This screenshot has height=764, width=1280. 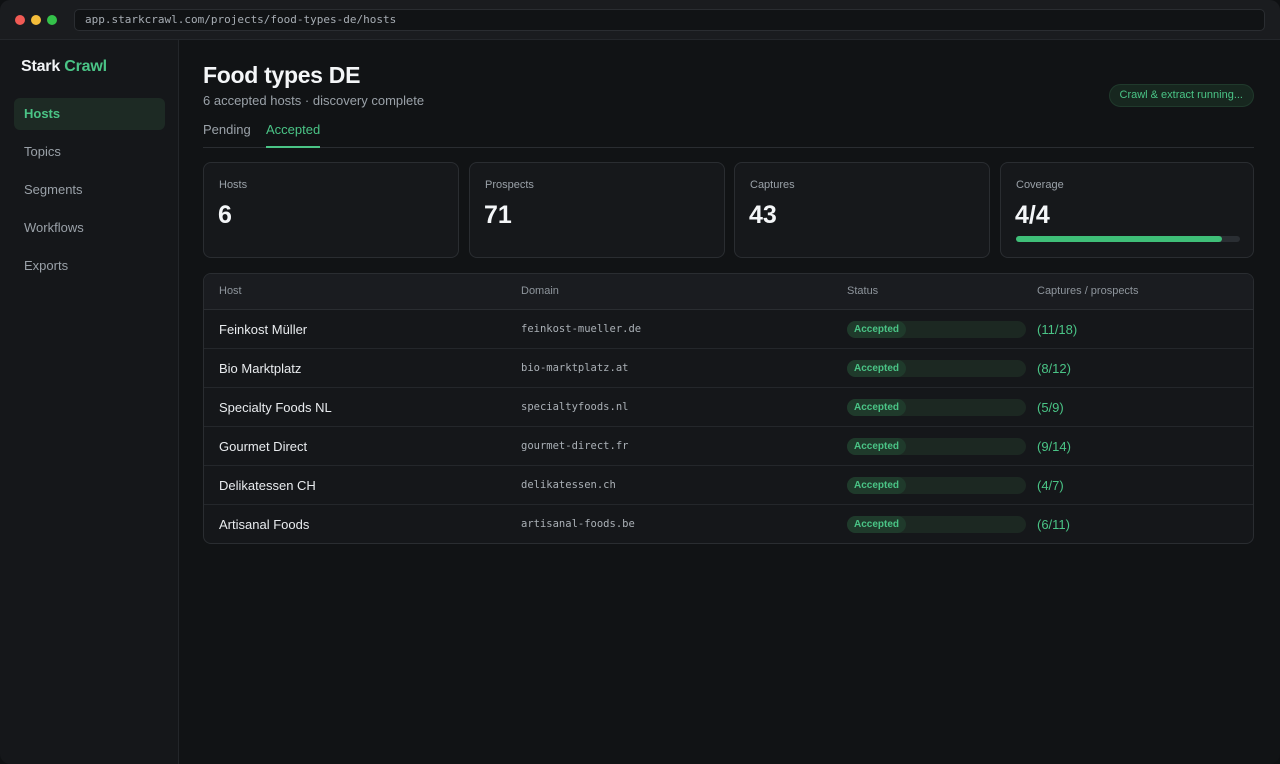 I want to click on sidebar-item-segments: Segments, so click(x=53, y=189).